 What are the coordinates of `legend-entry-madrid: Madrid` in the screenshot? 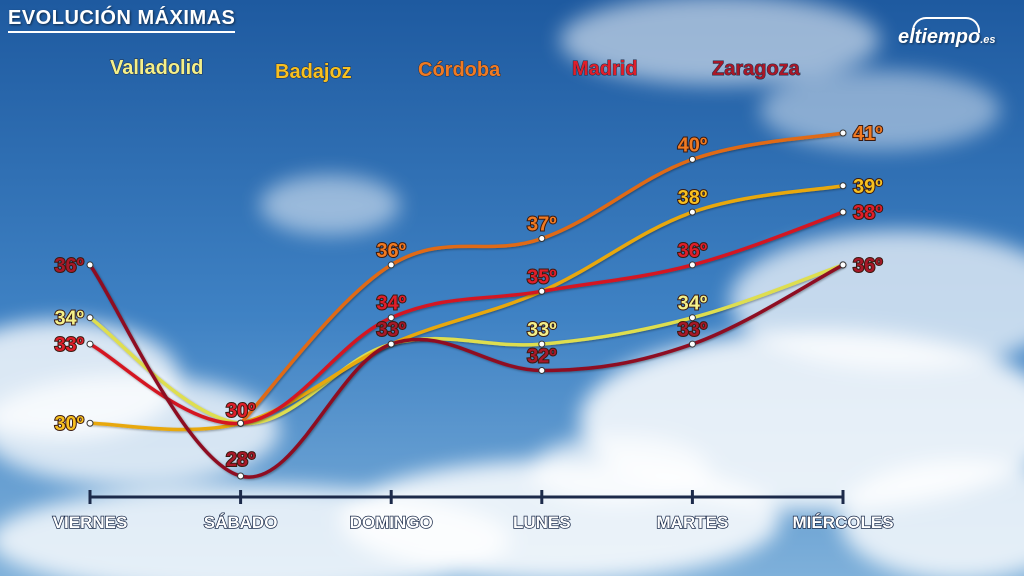 It's located at (605, 69).